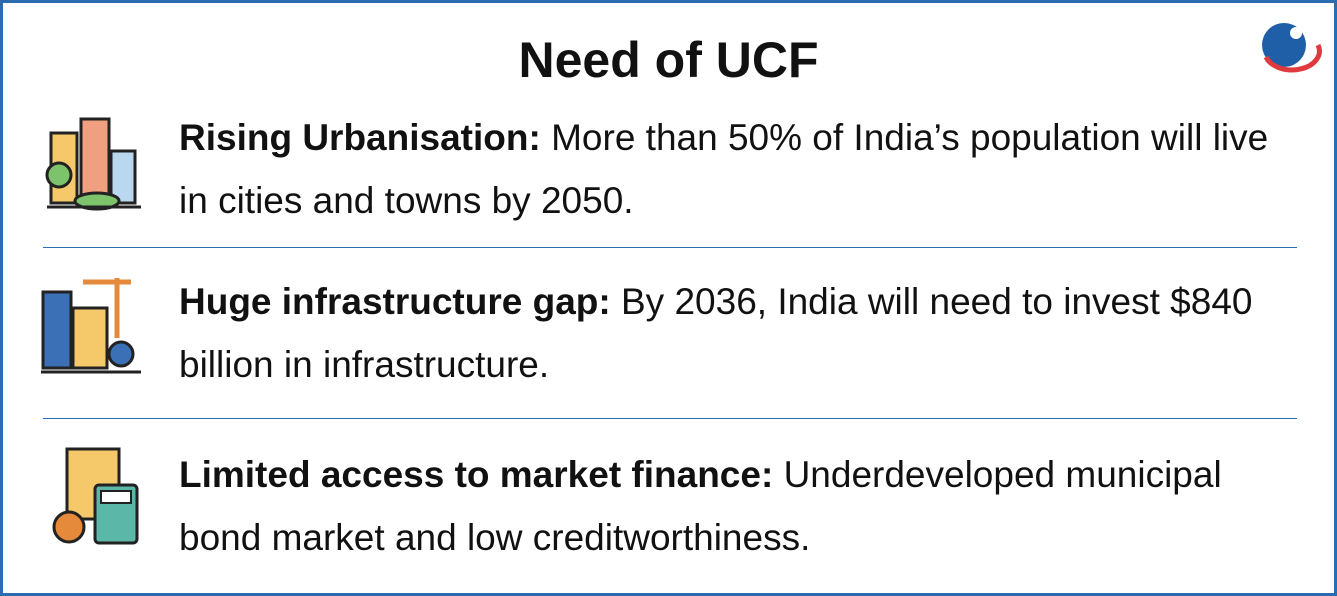 The height and width of the screenshot is (596, 1337). What do you see at coordinates (93, 164) in the screenshot?
I see `city-icon` at bounding box center [93, 164].